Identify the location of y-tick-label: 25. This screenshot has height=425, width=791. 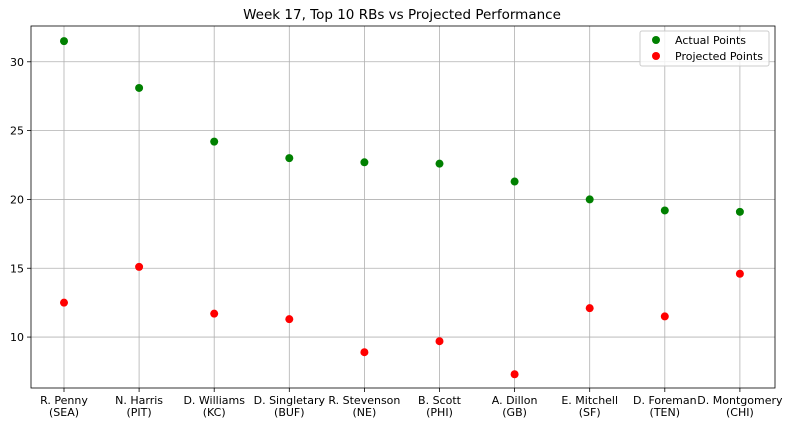
(17, 131).